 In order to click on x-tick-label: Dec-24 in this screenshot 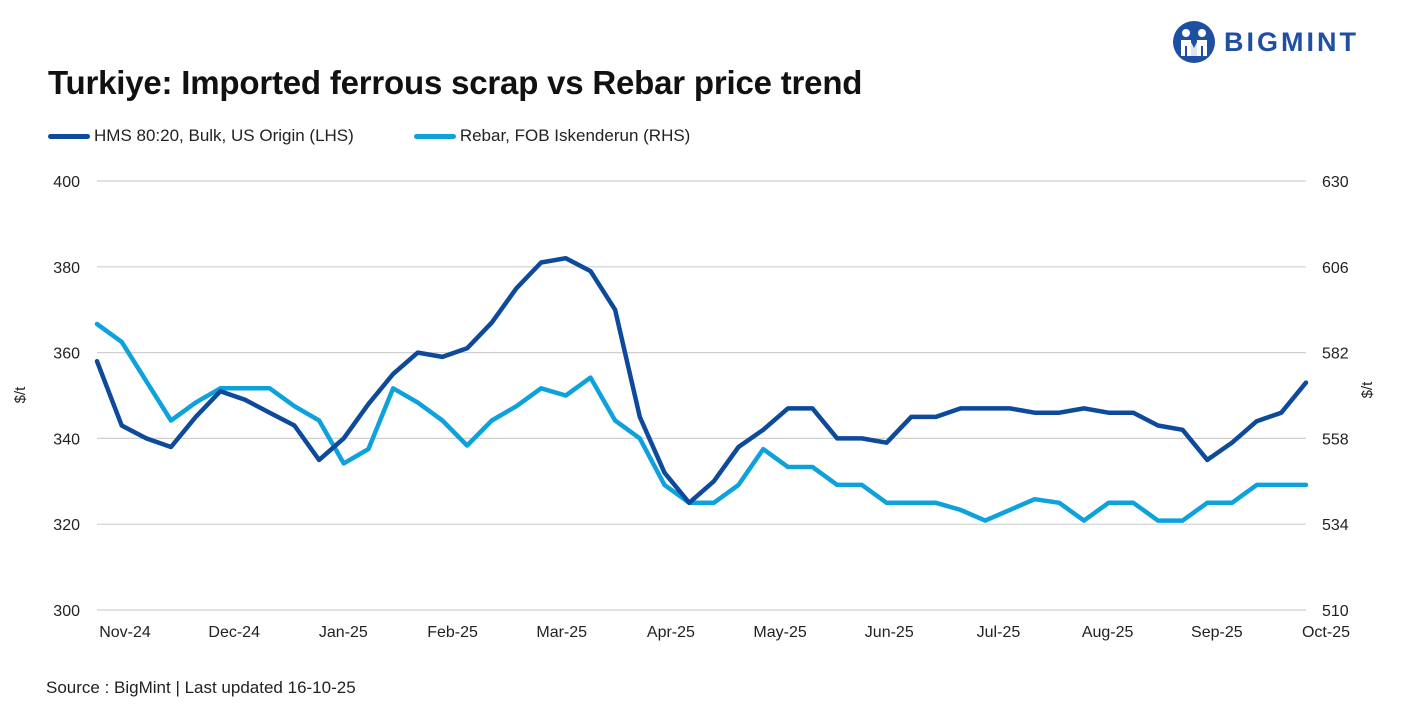, I will do `click(234, 632)`.